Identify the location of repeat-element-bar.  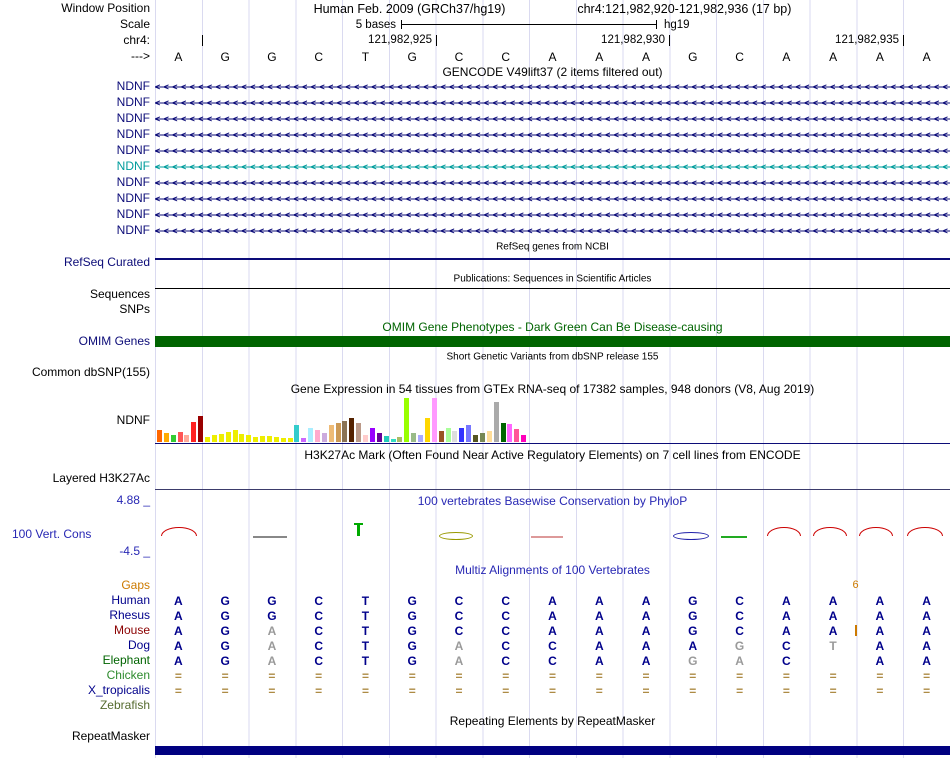
(552, 750).